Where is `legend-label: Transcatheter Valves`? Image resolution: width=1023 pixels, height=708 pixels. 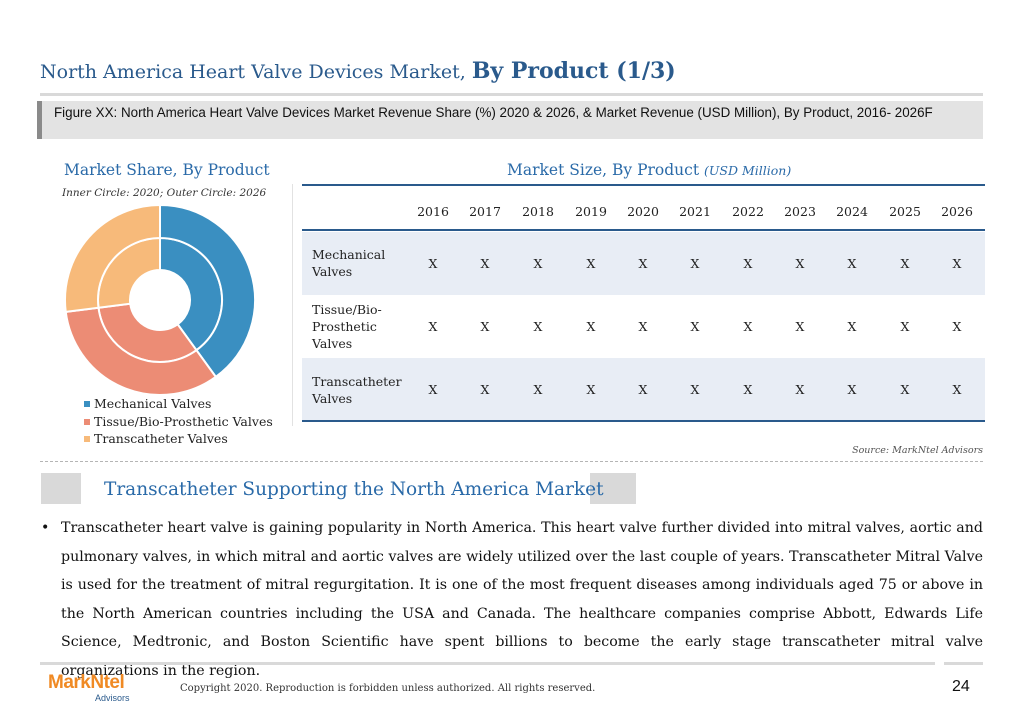 legend-label: Transcatheter Valves is located at coordinates (161, 438).